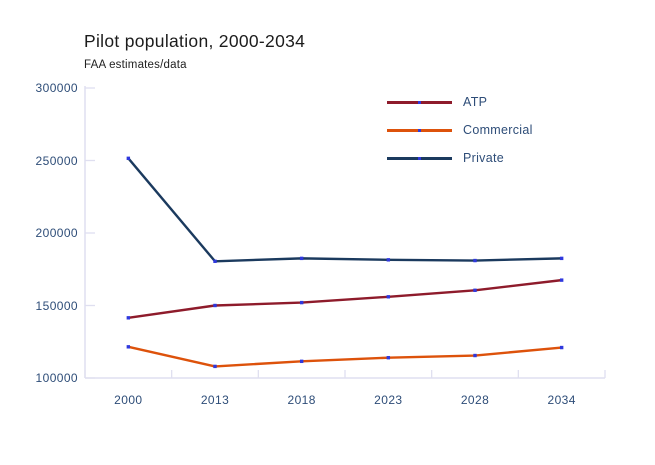 The height and width of the screenshot is (465, 655). I want to click on data-point-private-2000, so click(128, 158).